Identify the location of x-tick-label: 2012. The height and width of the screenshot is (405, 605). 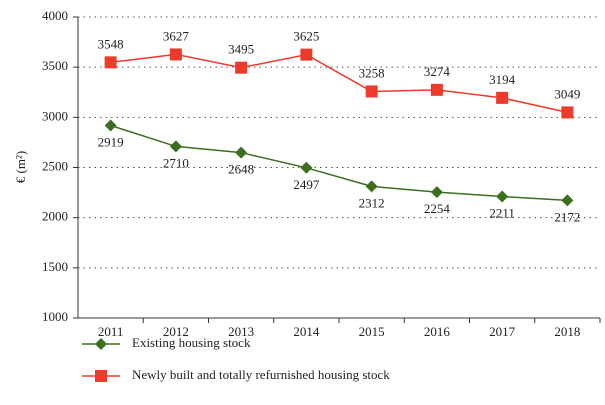
(176, 331).